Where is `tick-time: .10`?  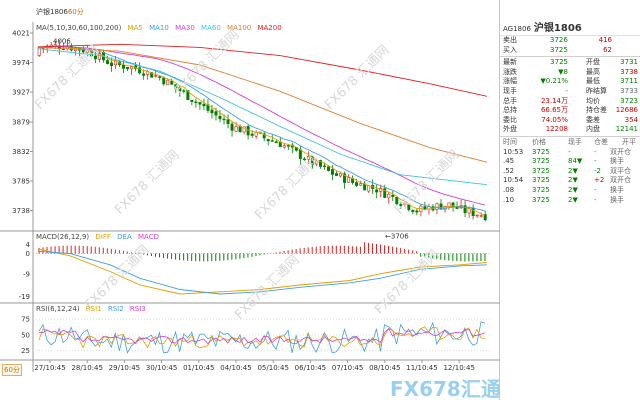
tick-time: .10 is located at coordinates (509, 199).